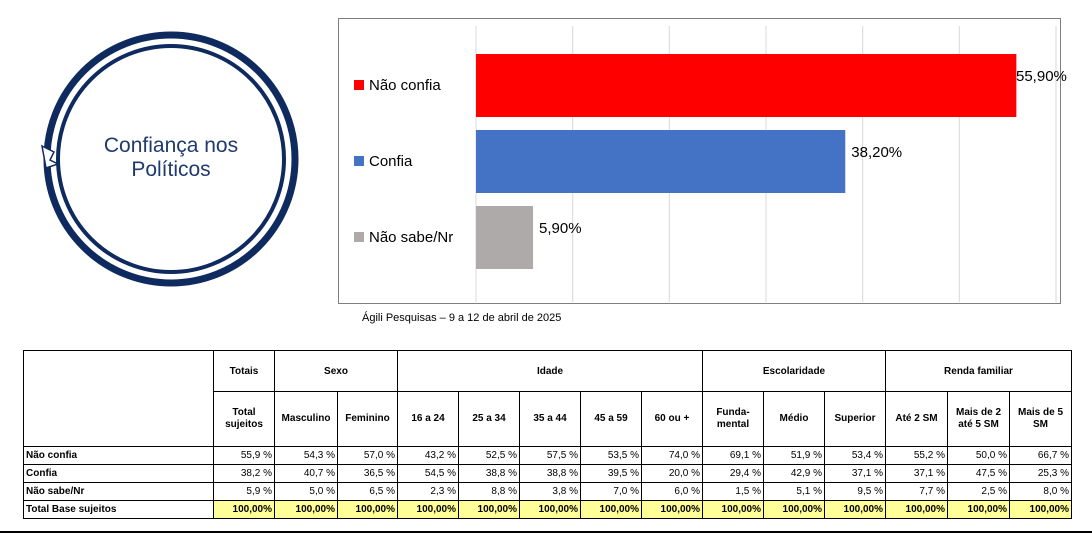 Image resolution: width=1092 pixels, height=533 pixels. What do you see at coordinates (118, 491) in the screenshot?
I see `row-label: Não sabe/Nr` at bounding box center [118, 491].